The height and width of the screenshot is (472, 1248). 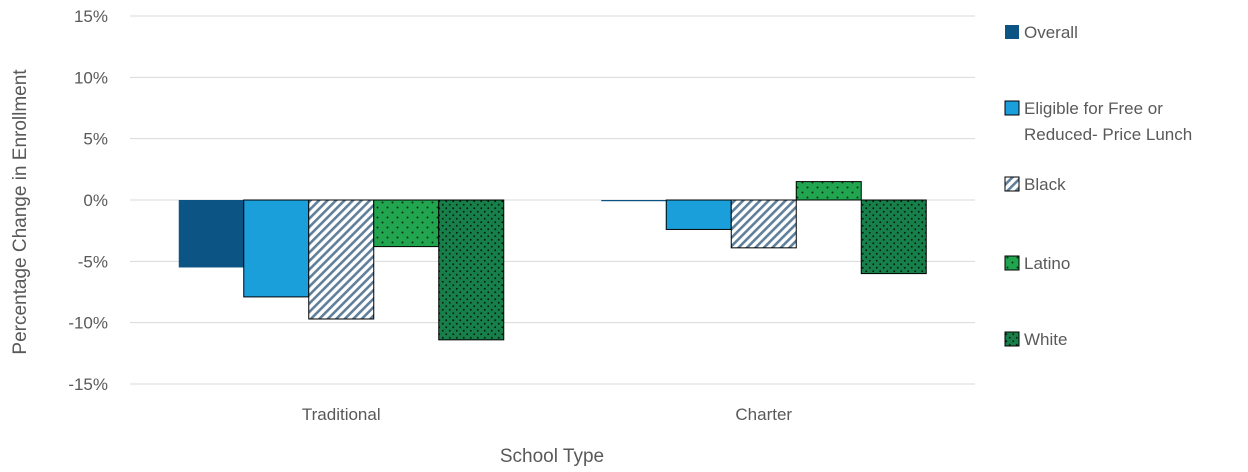 What do you see at coordinates (1012, 108) in the screenshot?
I see `legend-swatch-eligible-for-free-or-reduced-price-lunch` at bounding box center [1012, 108].